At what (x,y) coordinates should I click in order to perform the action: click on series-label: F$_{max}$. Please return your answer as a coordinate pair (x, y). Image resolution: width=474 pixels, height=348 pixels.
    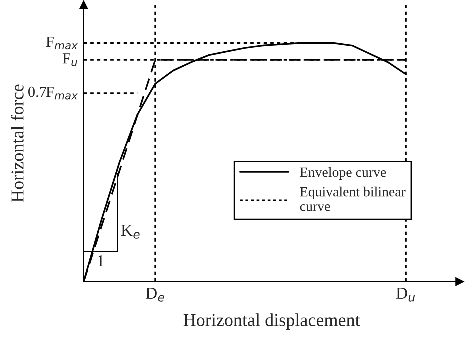
    Looking at the image, I should click on (62, 43).